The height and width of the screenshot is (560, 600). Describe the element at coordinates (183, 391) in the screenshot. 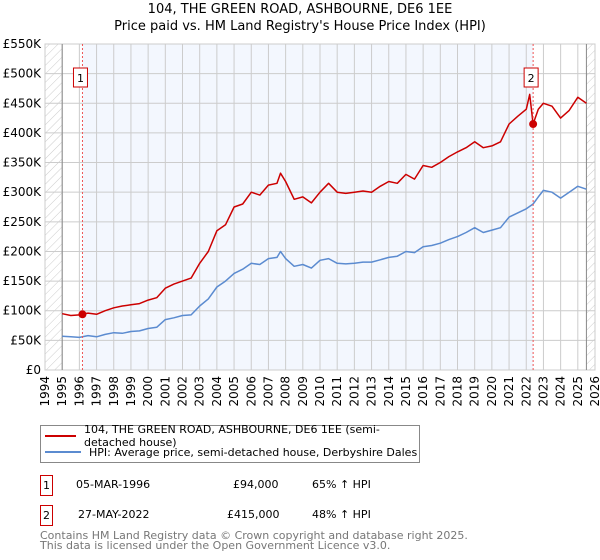

I see `x-tick-label: 2002` at that location.